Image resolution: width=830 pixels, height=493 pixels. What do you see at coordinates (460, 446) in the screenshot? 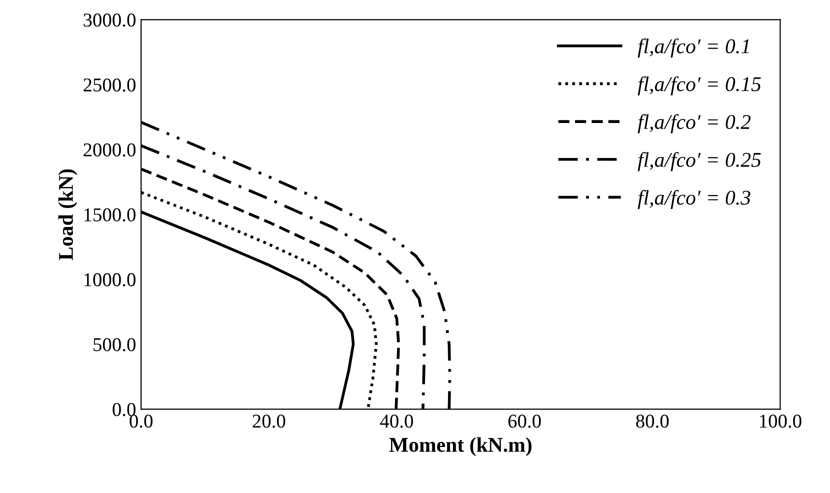
I see `x-axis-title: Moment (kN.m)` at bounding box center [460, 446].